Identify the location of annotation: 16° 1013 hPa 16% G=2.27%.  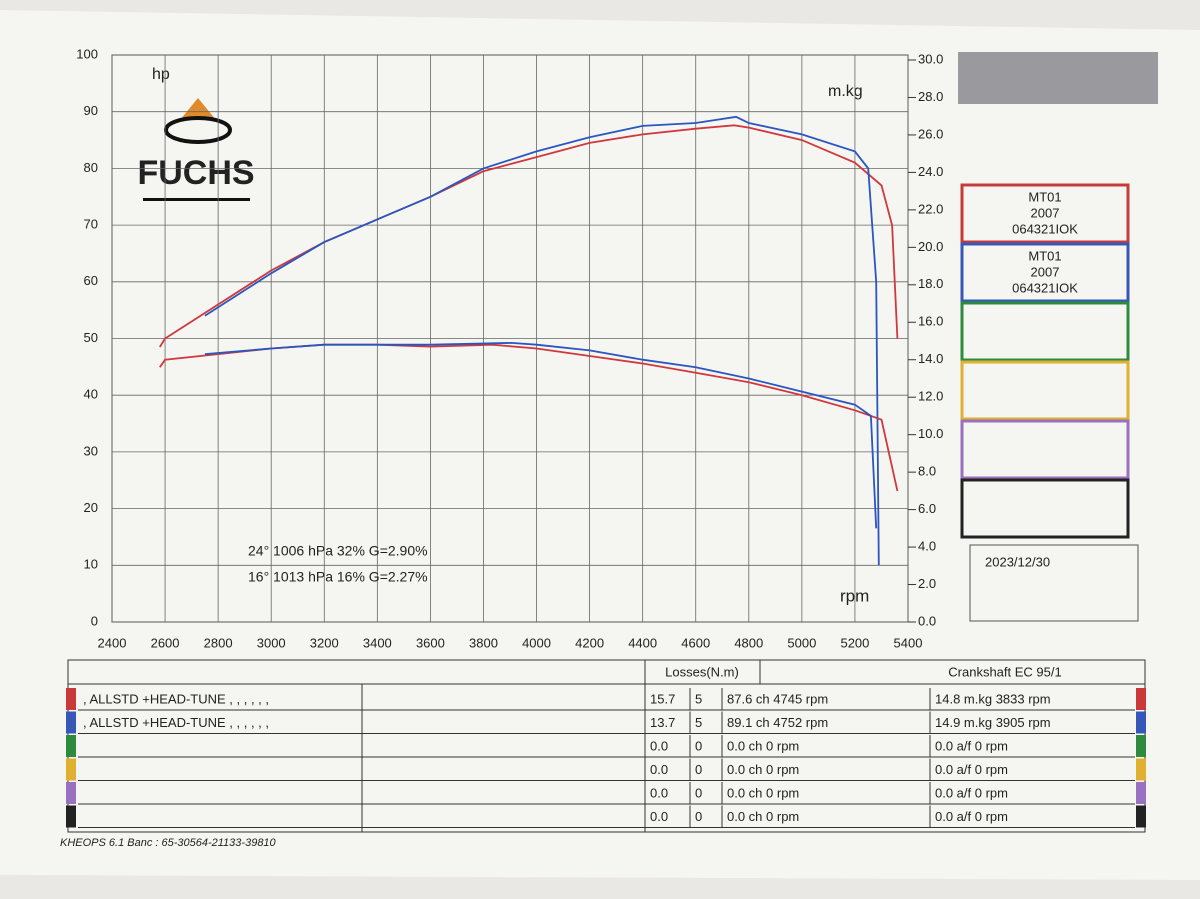
(338, 577).